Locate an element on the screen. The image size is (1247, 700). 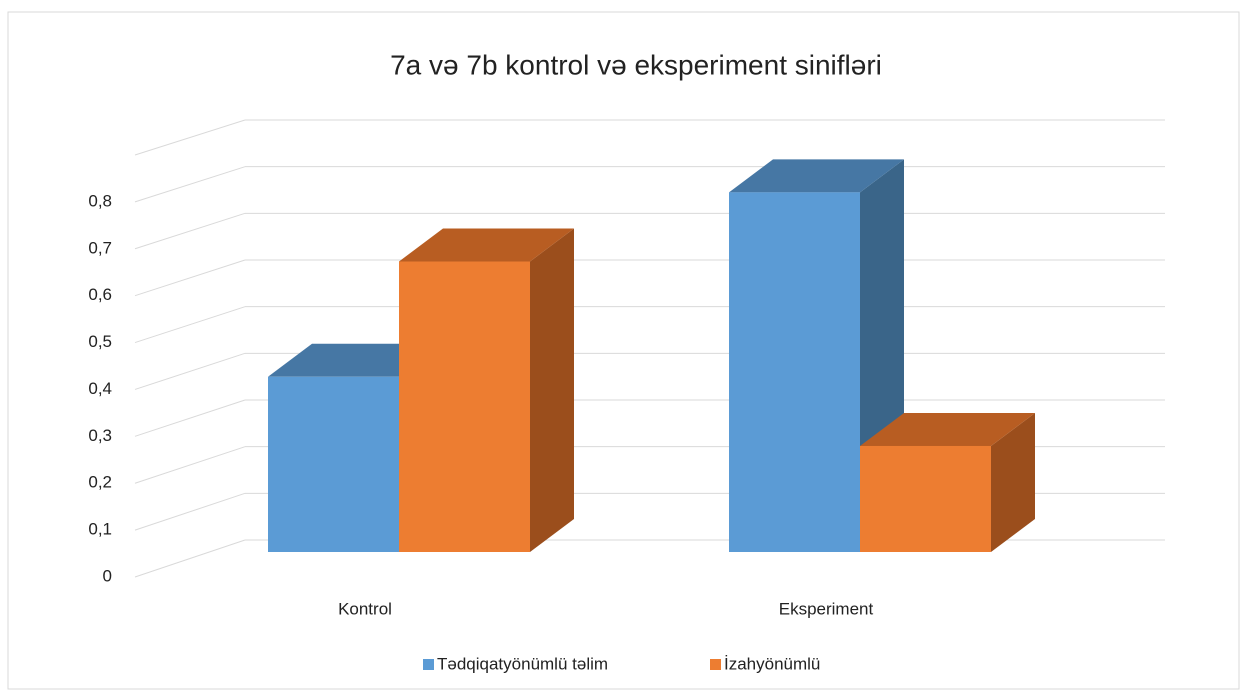
y-tick-label: 0,6 is located at coordinates (100, 294).